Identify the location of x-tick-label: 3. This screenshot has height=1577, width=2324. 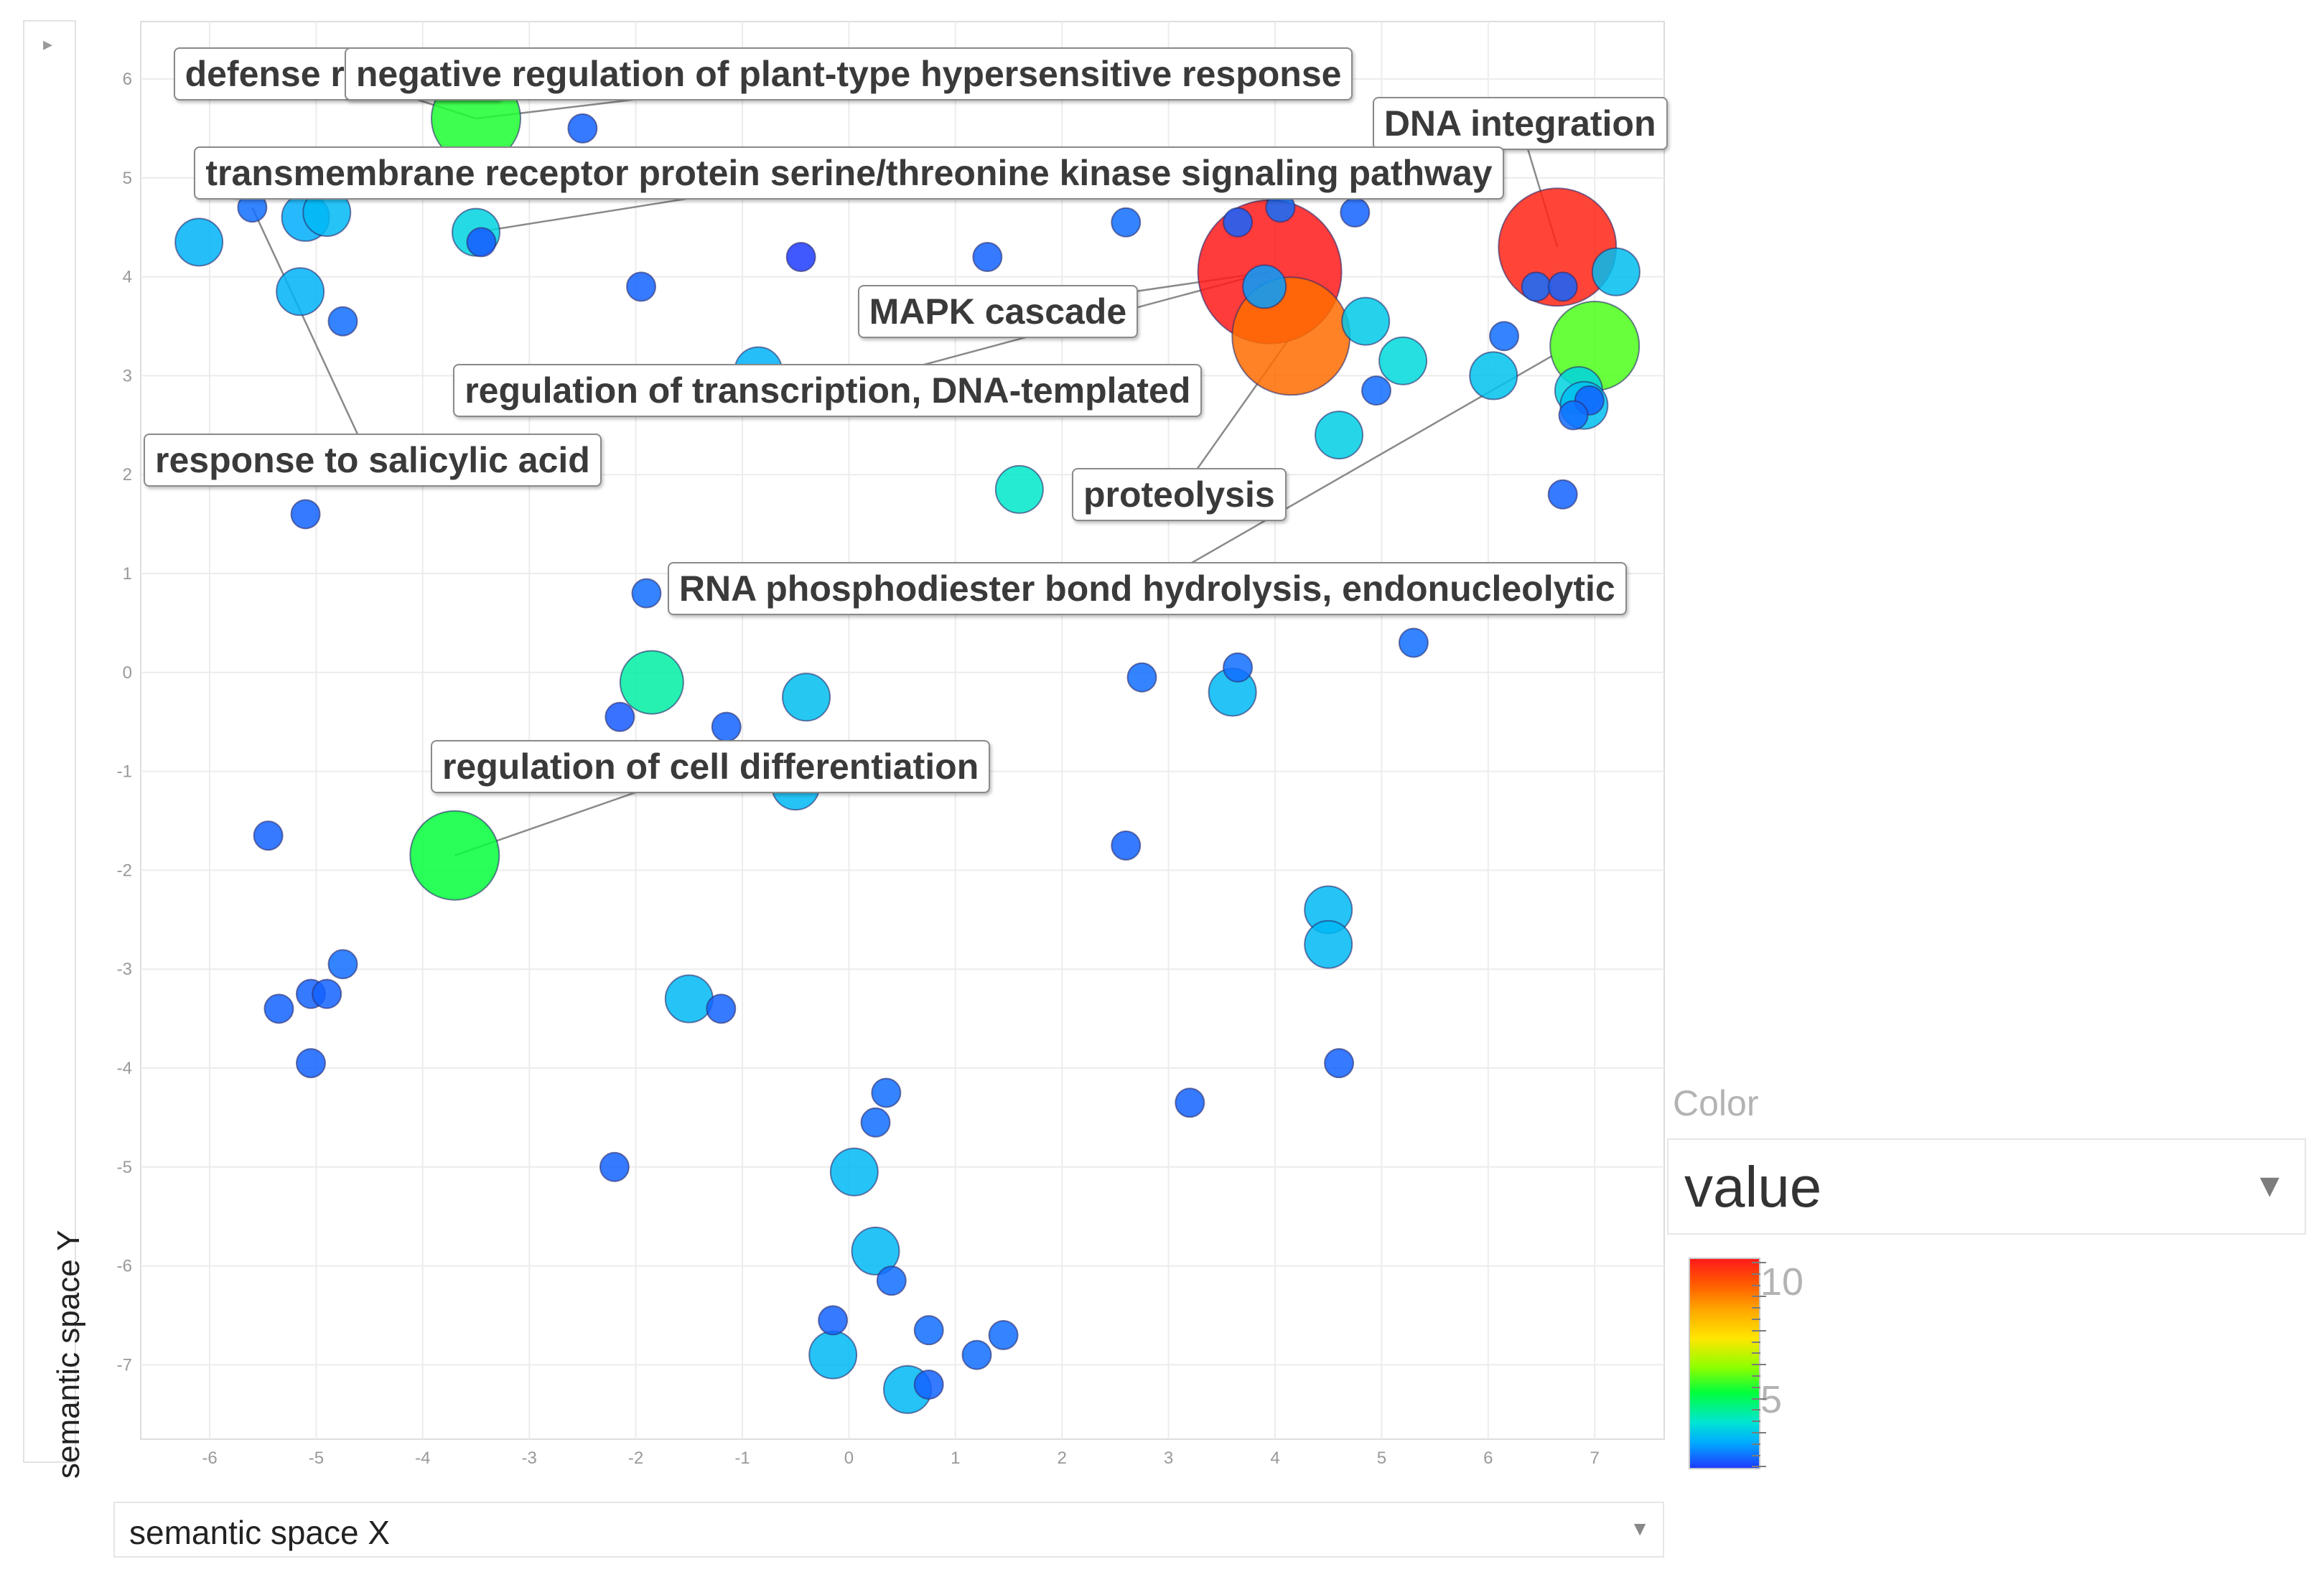
(1168, 1458).